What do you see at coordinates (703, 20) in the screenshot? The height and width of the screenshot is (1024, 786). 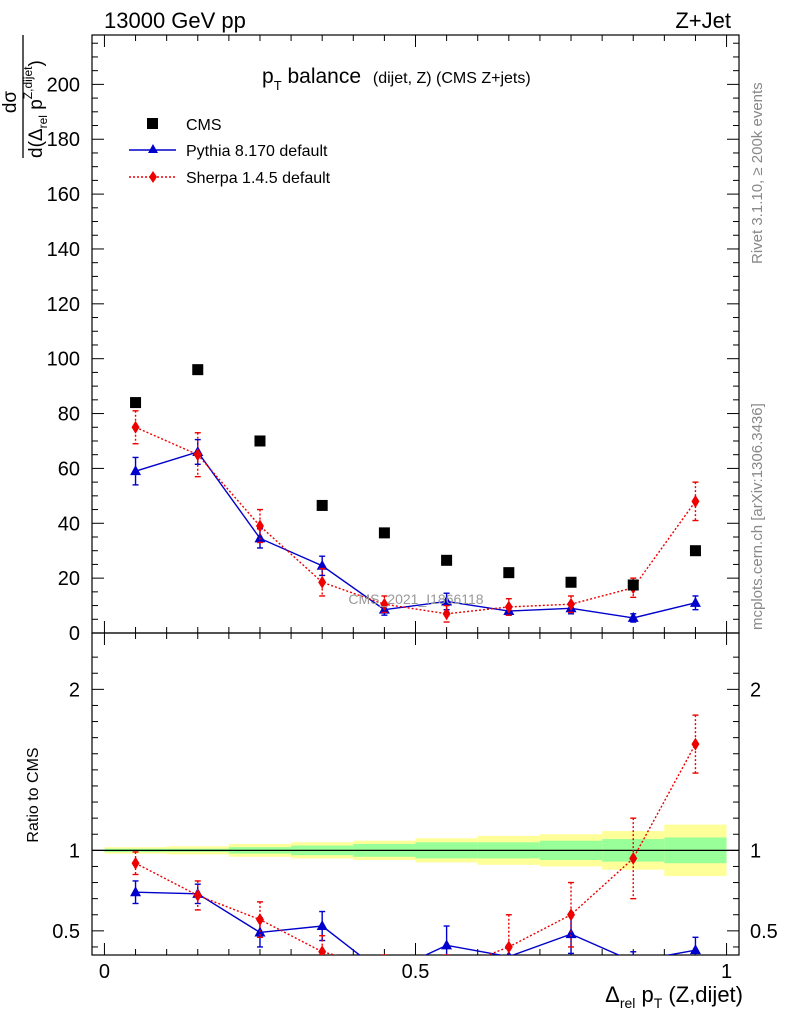 I see `analysis-label: Z+Jet` at bounding box center [703, 20].